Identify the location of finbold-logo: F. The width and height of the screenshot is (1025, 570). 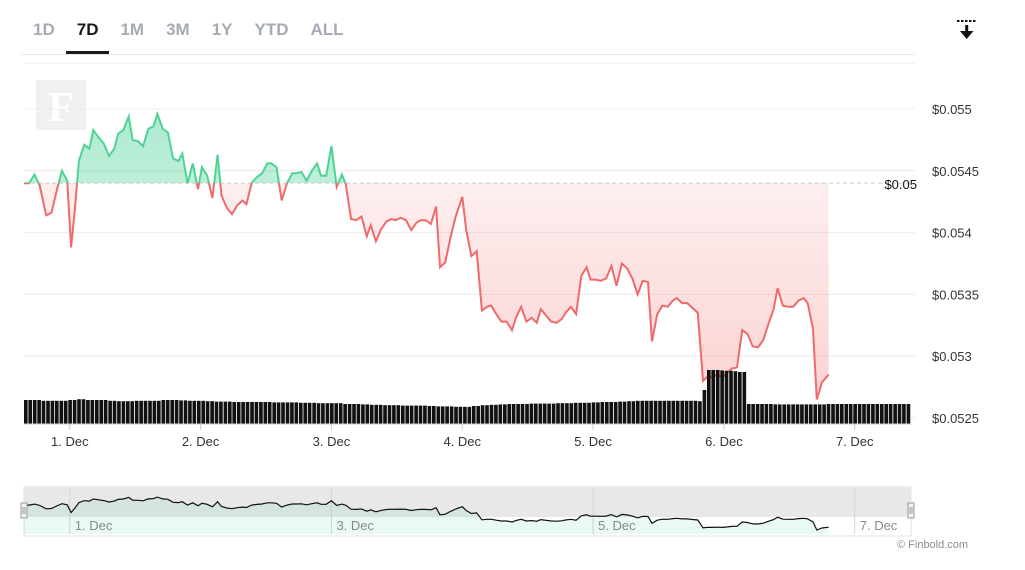
(61, 105).